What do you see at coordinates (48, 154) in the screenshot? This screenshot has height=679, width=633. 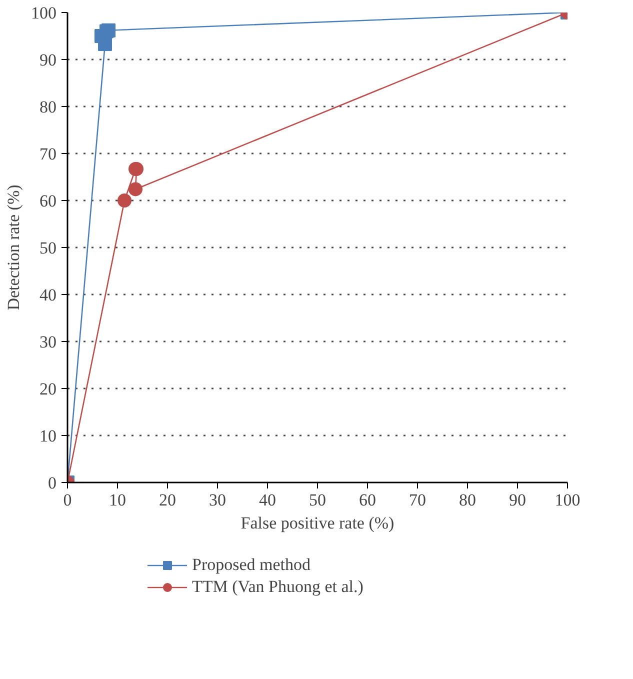 I see `y-tick-label: 70` at bounding box center [48, 154].